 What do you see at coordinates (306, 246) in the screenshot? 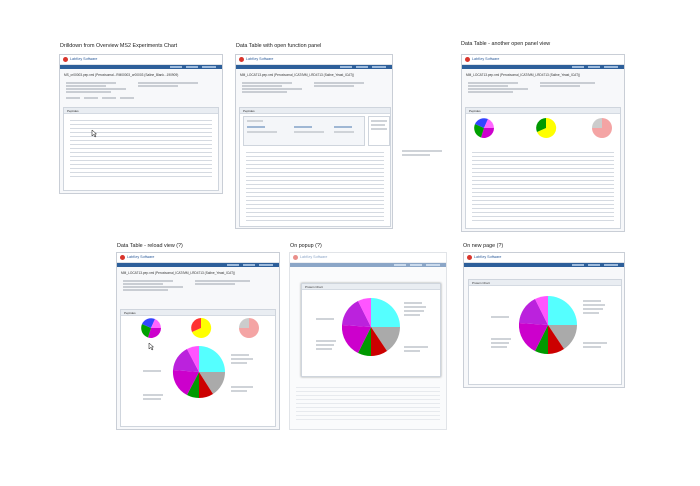
I see `caption-popup: On popup (?)` at bounding box center [306, 246].